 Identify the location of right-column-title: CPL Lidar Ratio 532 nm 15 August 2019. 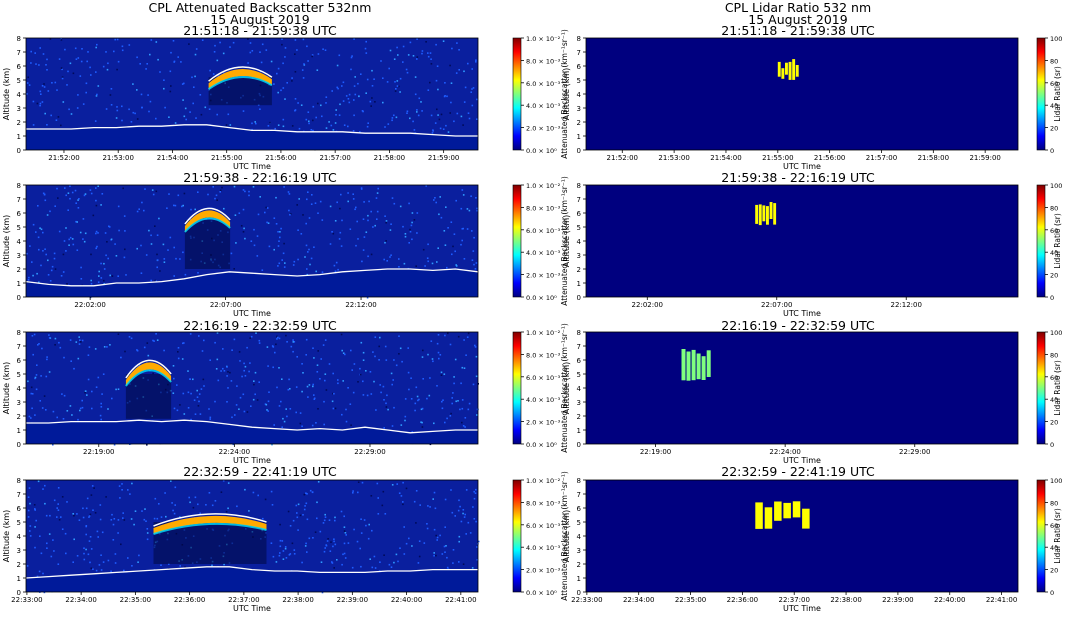
(798, 13).